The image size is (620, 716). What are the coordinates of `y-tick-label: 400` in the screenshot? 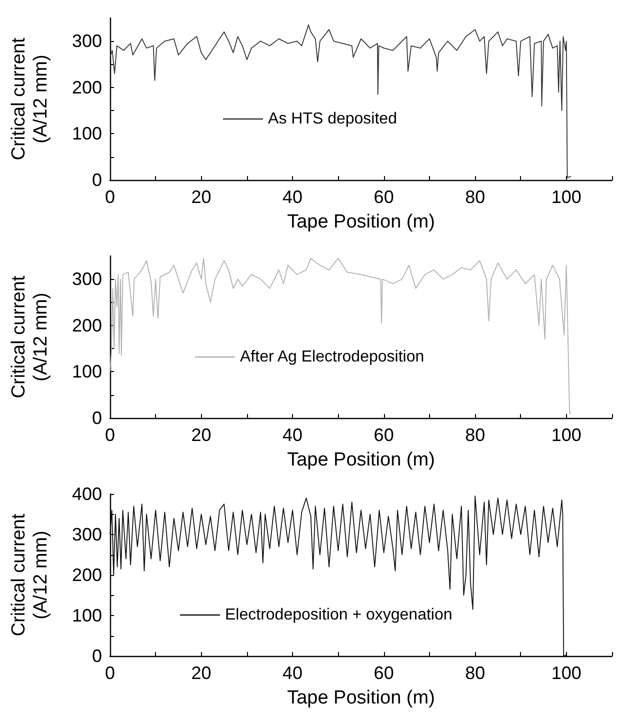 It's located at (87, 494).